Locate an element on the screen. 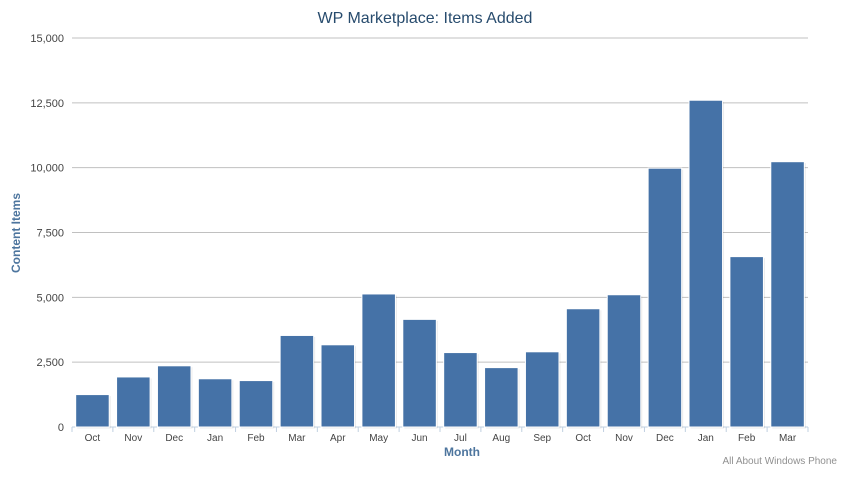 This screenshot has width=850, height=478. y-axis-ticks: 0 2,500 5,000 7,500 10,000 12,500 15,000 is located at coordinates (47, 233).